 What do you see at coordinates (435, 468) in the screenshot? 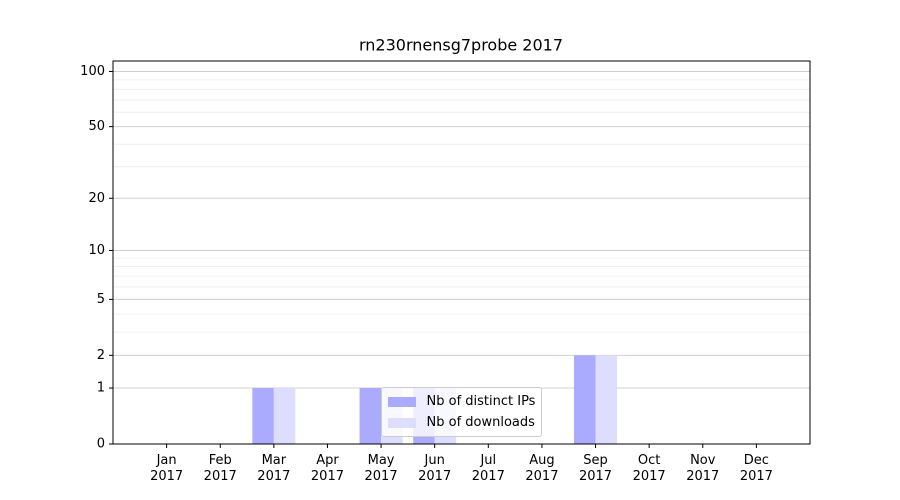
I see `x-tick-label: Jun 2017` at bounding box center [435, 468].